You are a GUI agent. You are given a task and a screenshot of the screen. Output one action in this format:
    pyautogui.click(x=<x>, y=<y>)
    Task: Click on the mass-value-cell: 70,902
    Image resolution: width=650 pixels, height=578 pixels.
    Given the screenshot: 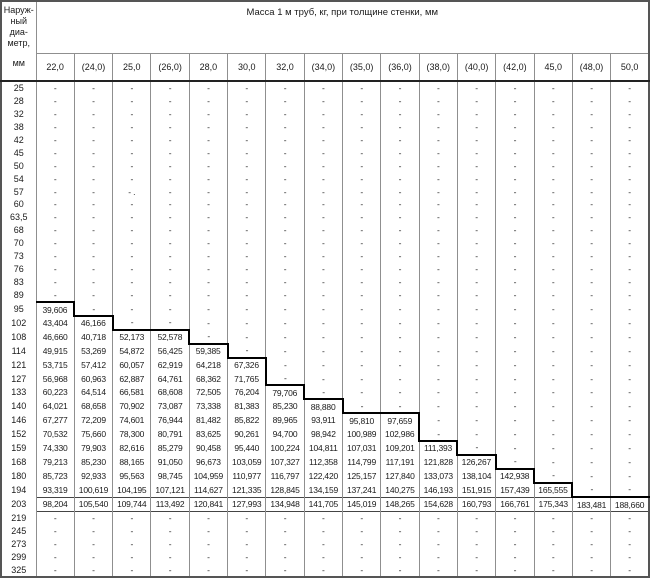 What is the action you would take?
    pyautogui.click(x=131, y=406)
    